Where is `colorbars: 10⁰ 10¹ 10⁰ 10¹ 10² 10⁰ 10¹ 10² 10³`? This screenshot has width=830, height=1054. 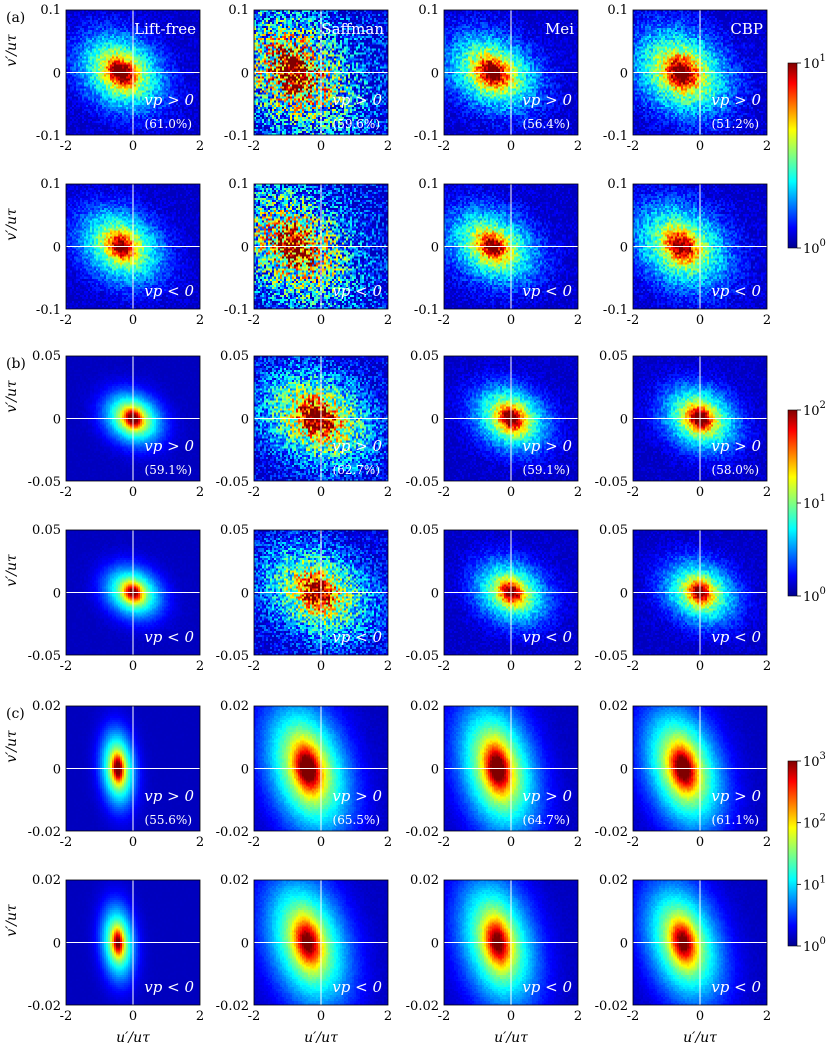
colorbars: 10⁰ 10¹ 10⁰ 10¹ 10² 10⁰ 10¹ 10² 10³ is located at coordinates (806, 504).